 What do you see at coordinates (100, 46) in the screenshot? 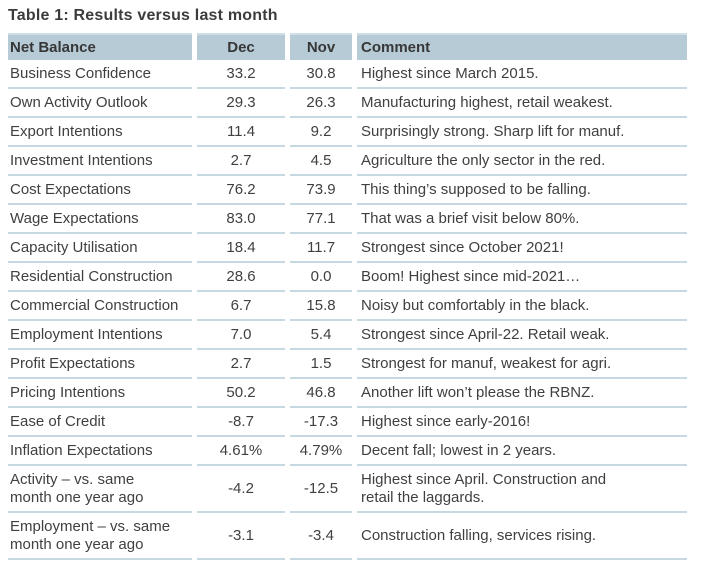
I see `col-header-net-balance: Net Balance` at bounding box center [100, 46].